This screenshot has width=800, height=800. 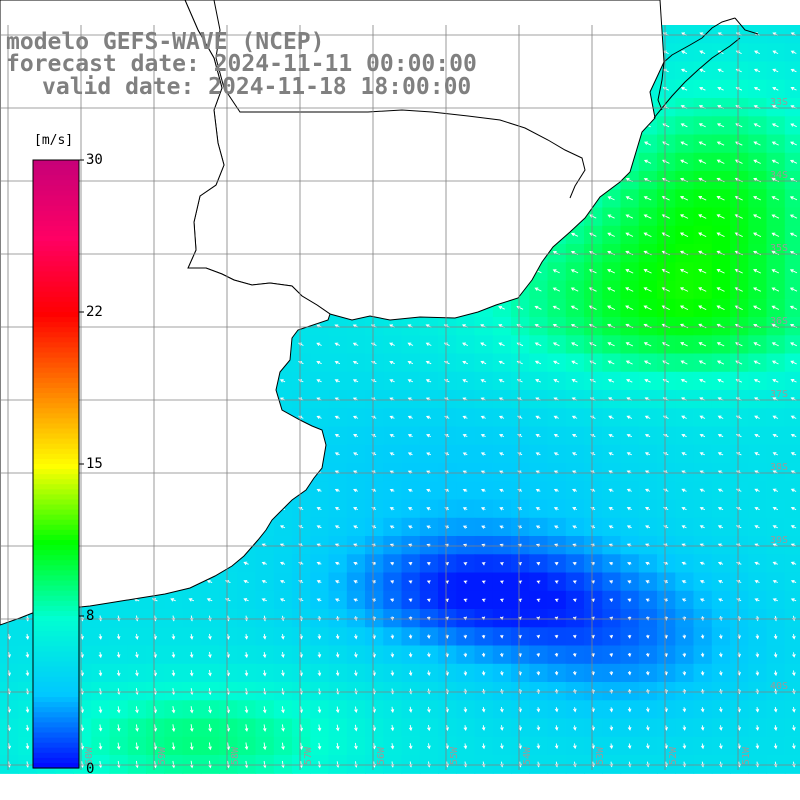 I want to click on lat-label-5: 38S, so click(x=779, y=467).